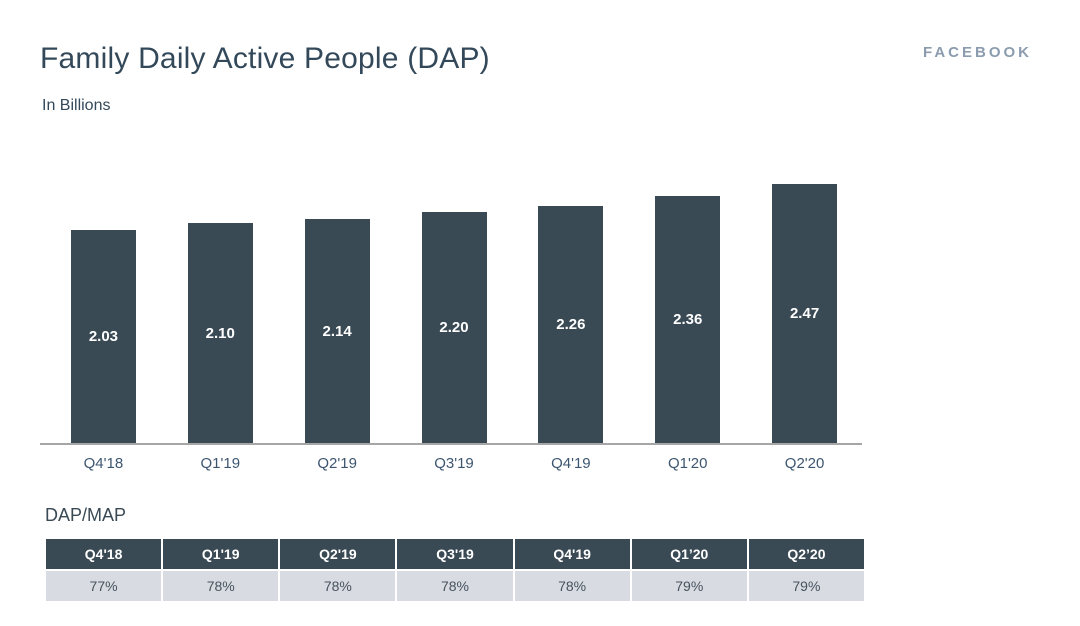  What do you see at coordinates (221, 554) in the screenshot?
I see `table-header-cell: Q1'19` at bounding box center [221, 554].